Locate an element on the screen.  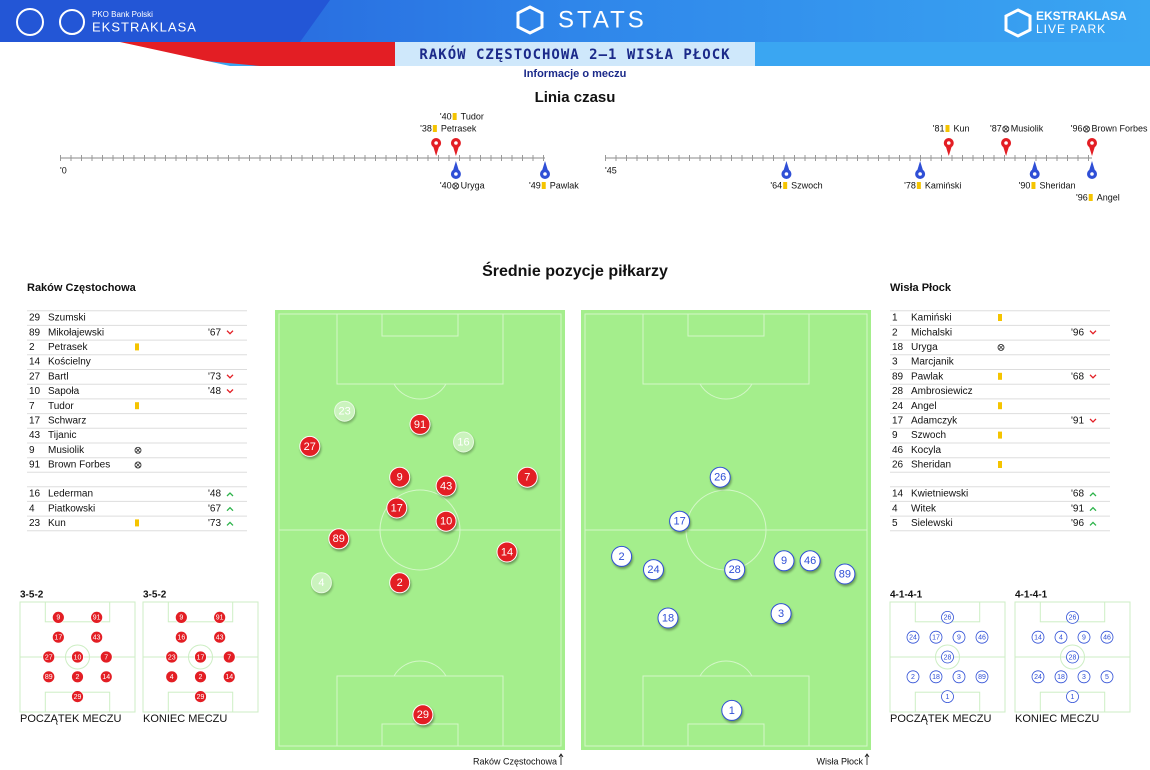
player-name: Bartl is located at coordinates (58, 376).